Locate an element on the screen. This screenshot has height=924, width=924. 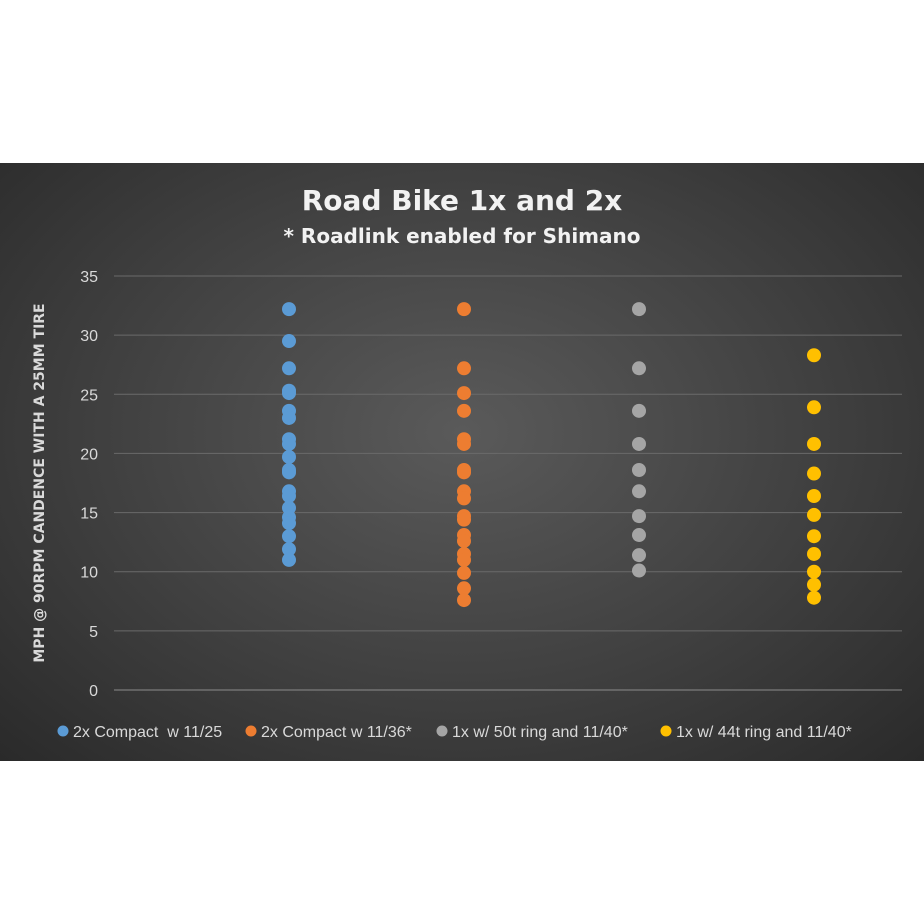
y-axis-title: MPH @ 90RPM CANDENCE WITH A 25MM TIRE is located at coordinates (40, 482).